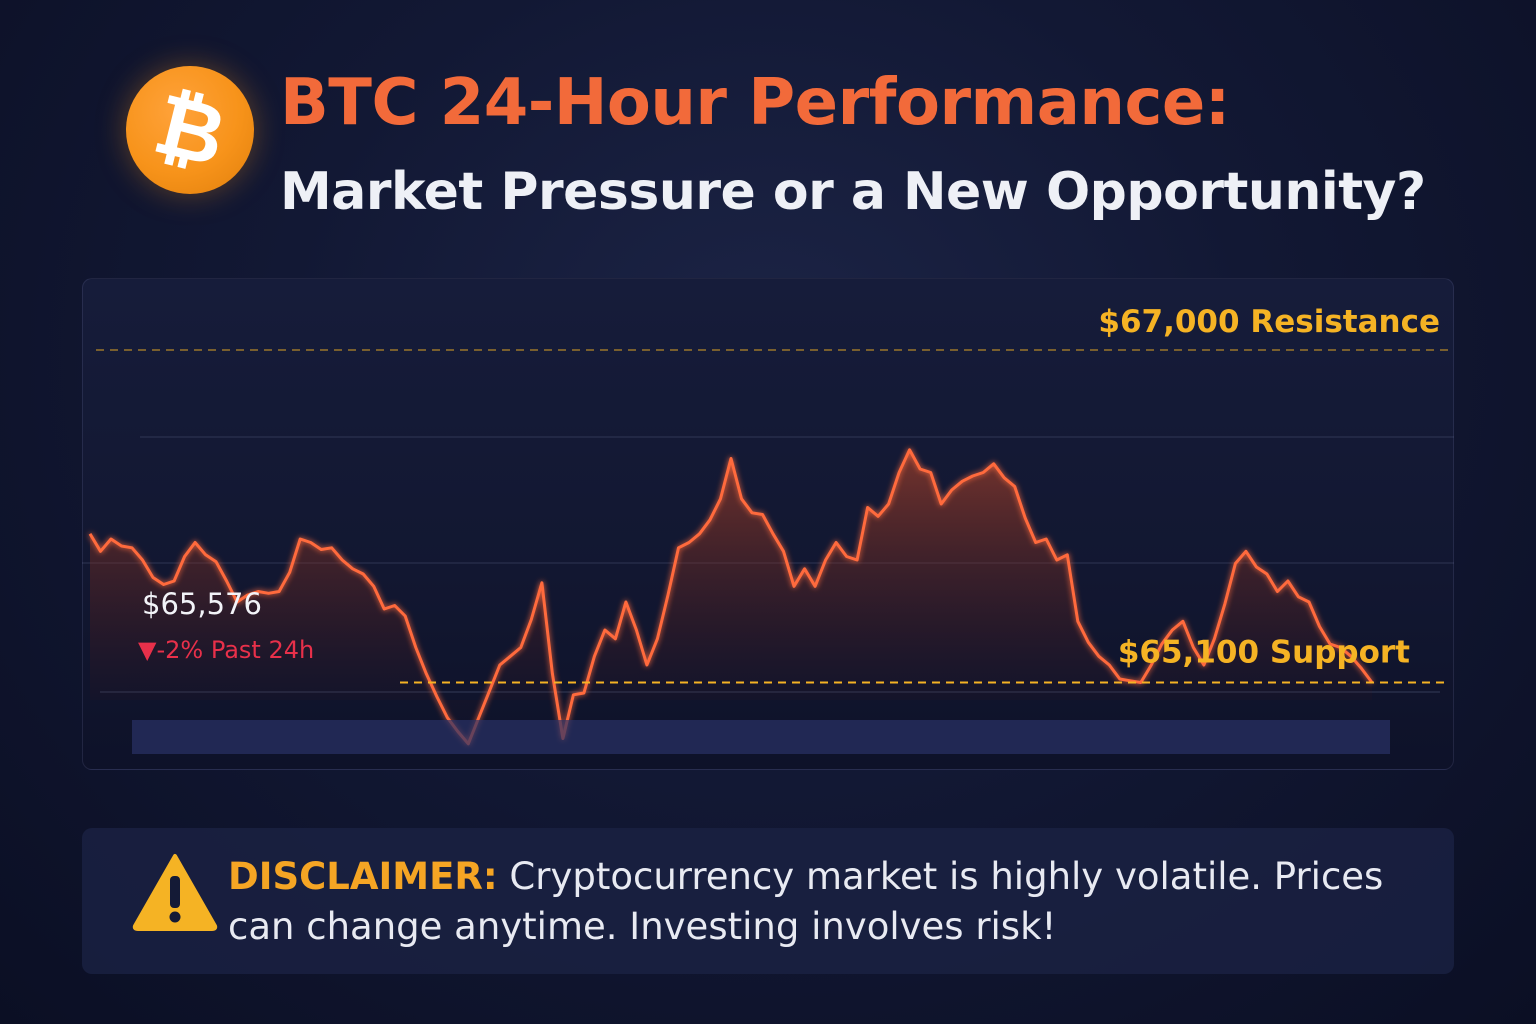 This screenshot has height=1024, width=1536. I want to click on page-subtitle: Market Pressure or a New Opportunity?, so click(853, 192).